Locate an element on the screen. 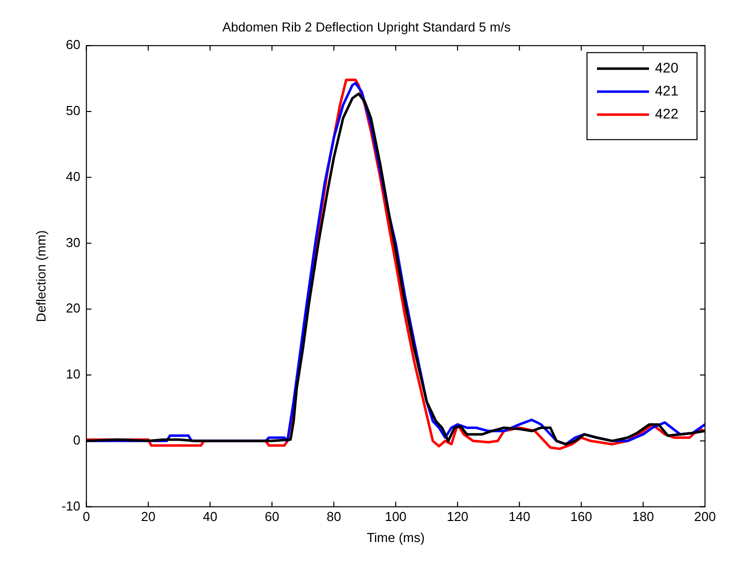 This screenshot has height=564, width=743. y-tick-label: 40 is located at coordinates (73, 176).